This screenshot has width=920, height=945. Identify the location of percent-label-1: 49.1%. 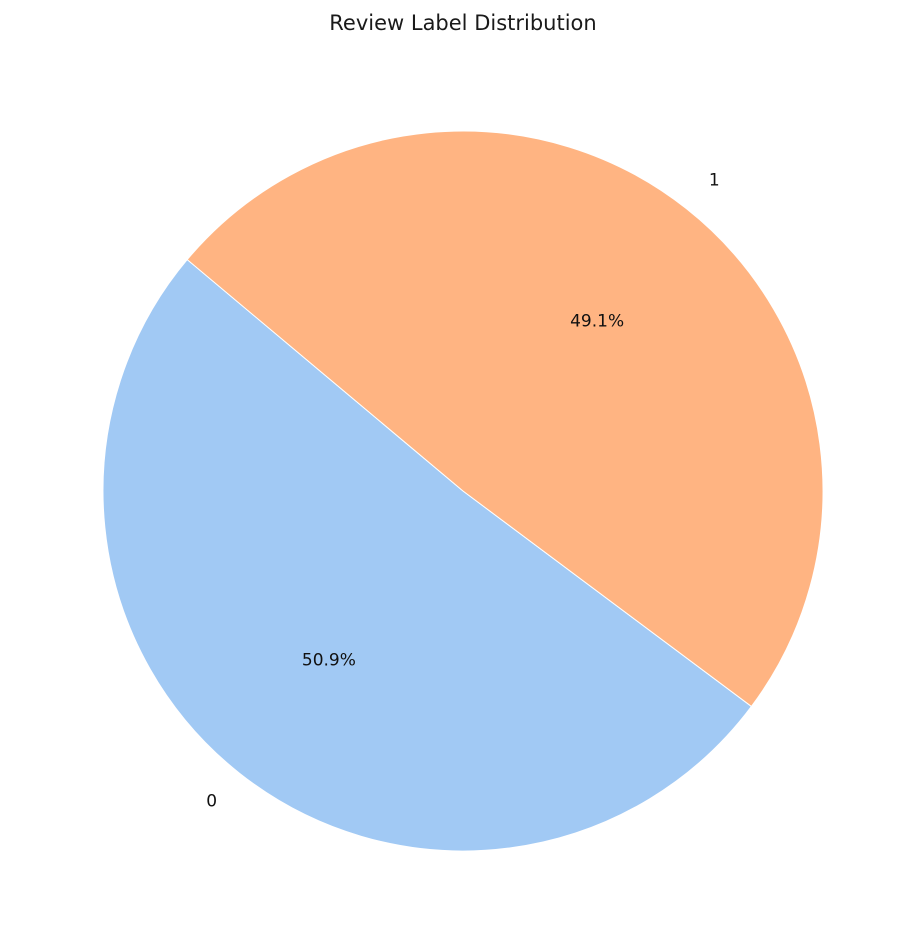
(597, 322).